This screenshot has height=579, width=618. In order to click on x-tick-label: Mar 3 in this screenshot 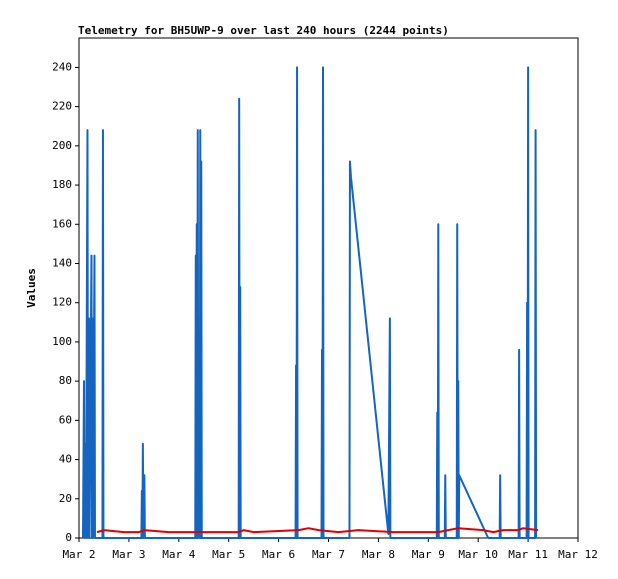, I will do `click(128, 554)`.